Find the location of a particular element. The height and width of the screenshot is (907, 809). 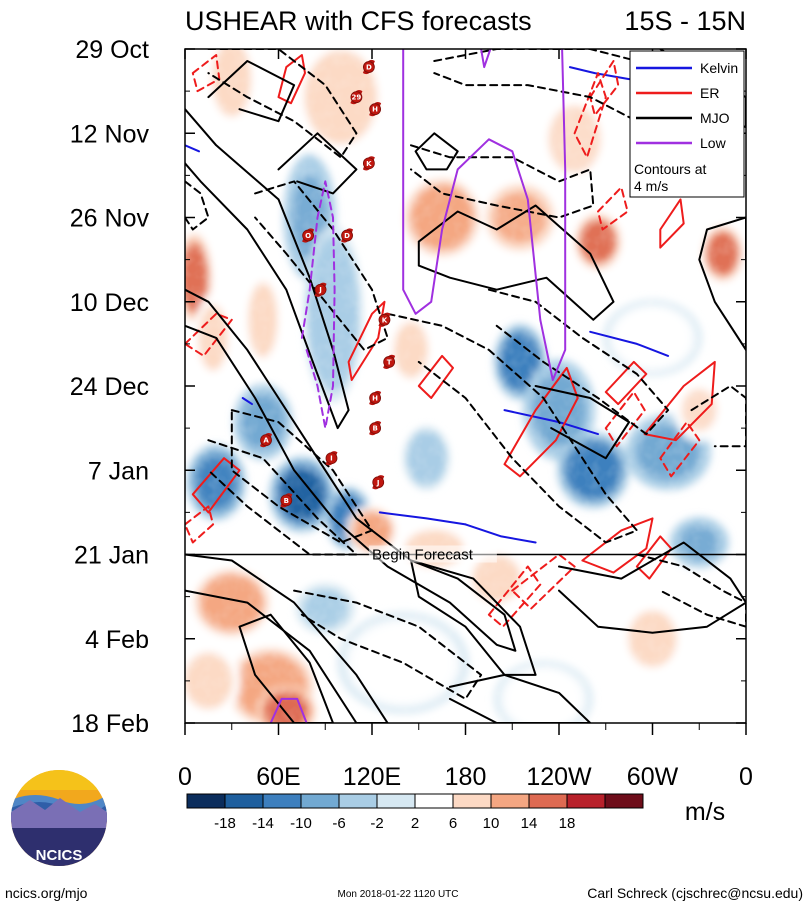

footer-timestamp: Mon 2018-01-22 1120 UTC is located at coordinates (398, 894).